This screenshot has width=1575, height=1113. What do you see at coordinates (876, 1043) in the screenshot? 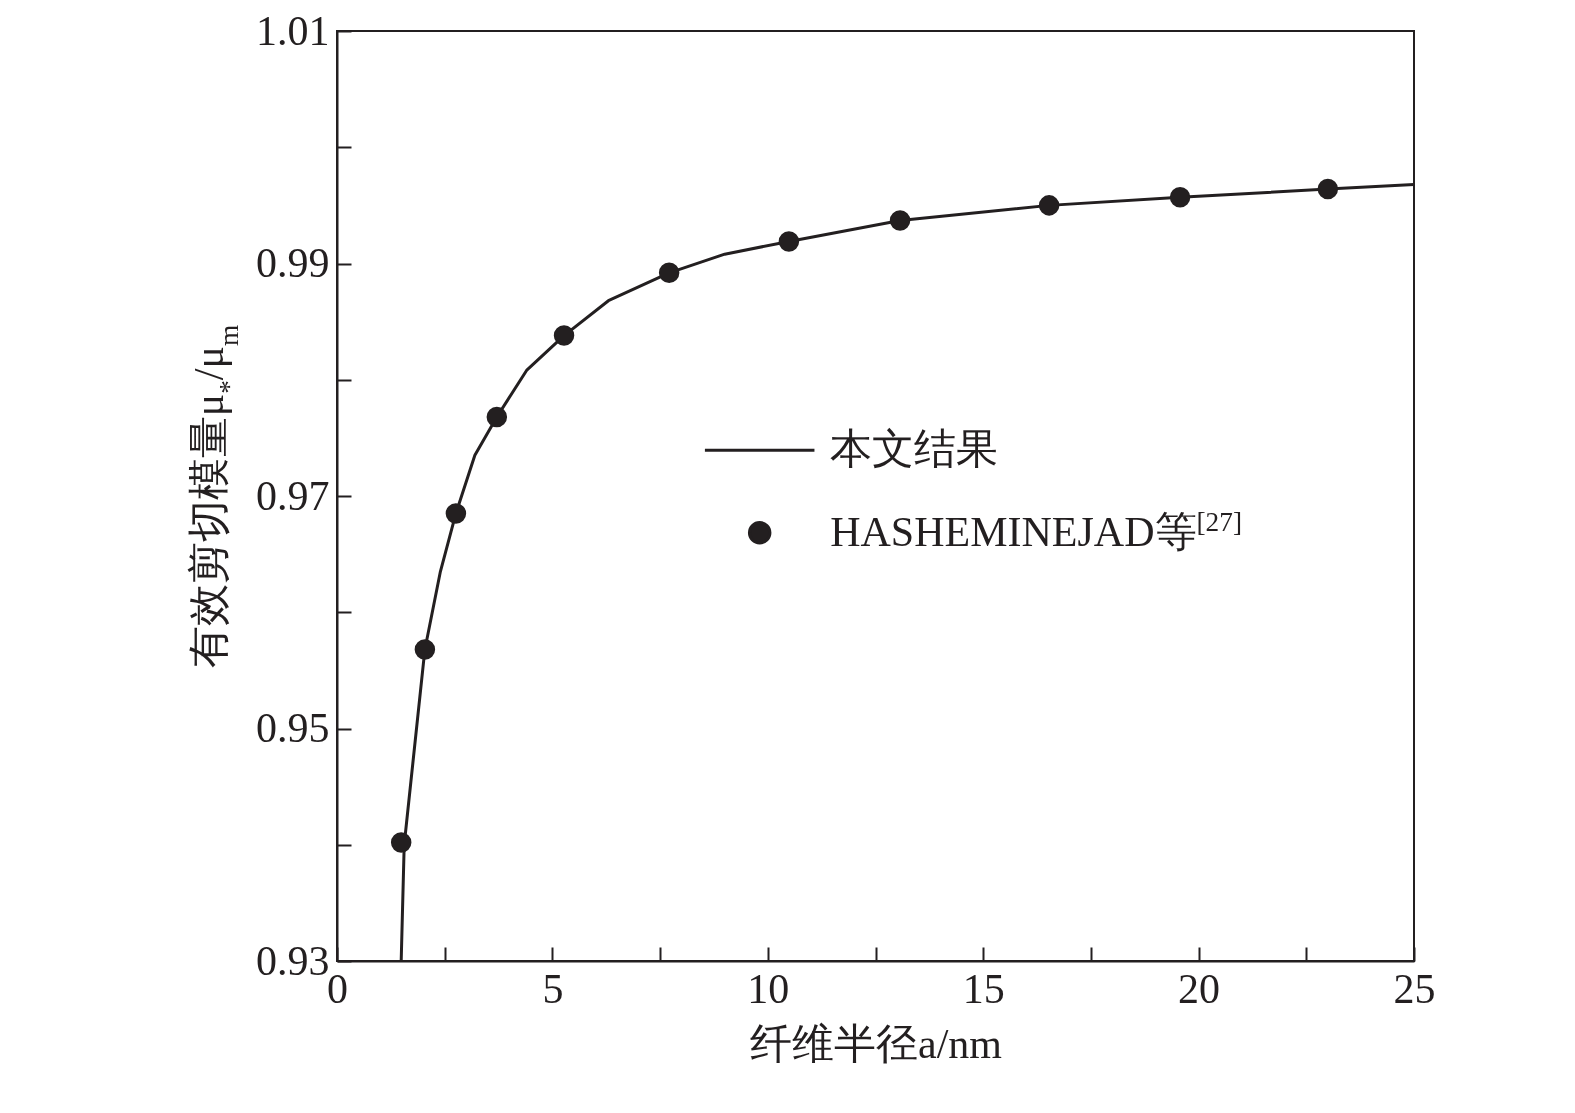
I see `x-axis-title: 纤维半径a/nm` at bounding box center [876, 1043].